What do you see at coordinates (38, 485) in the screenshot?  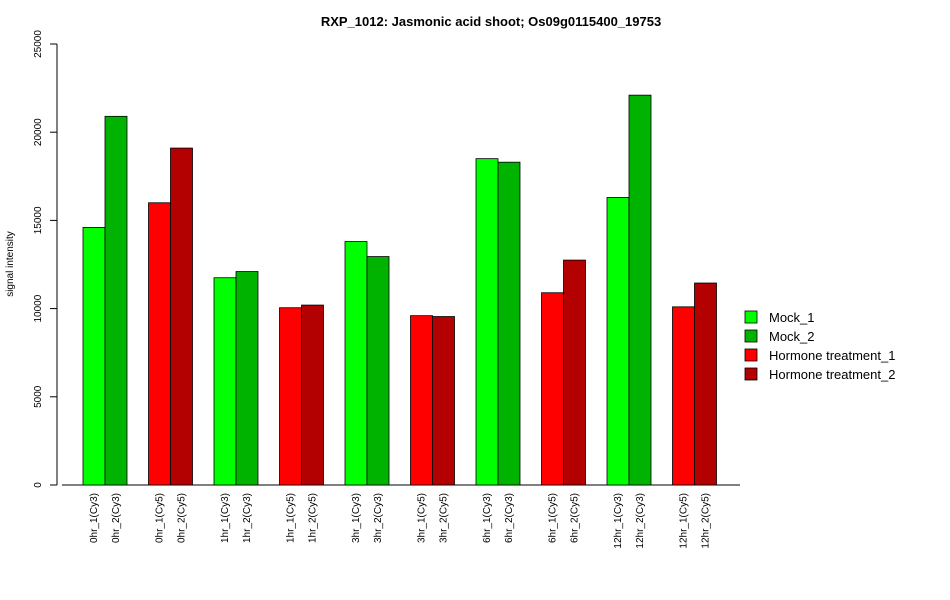 I see `y-tick-label: 0` at bounding box center [38, 485].